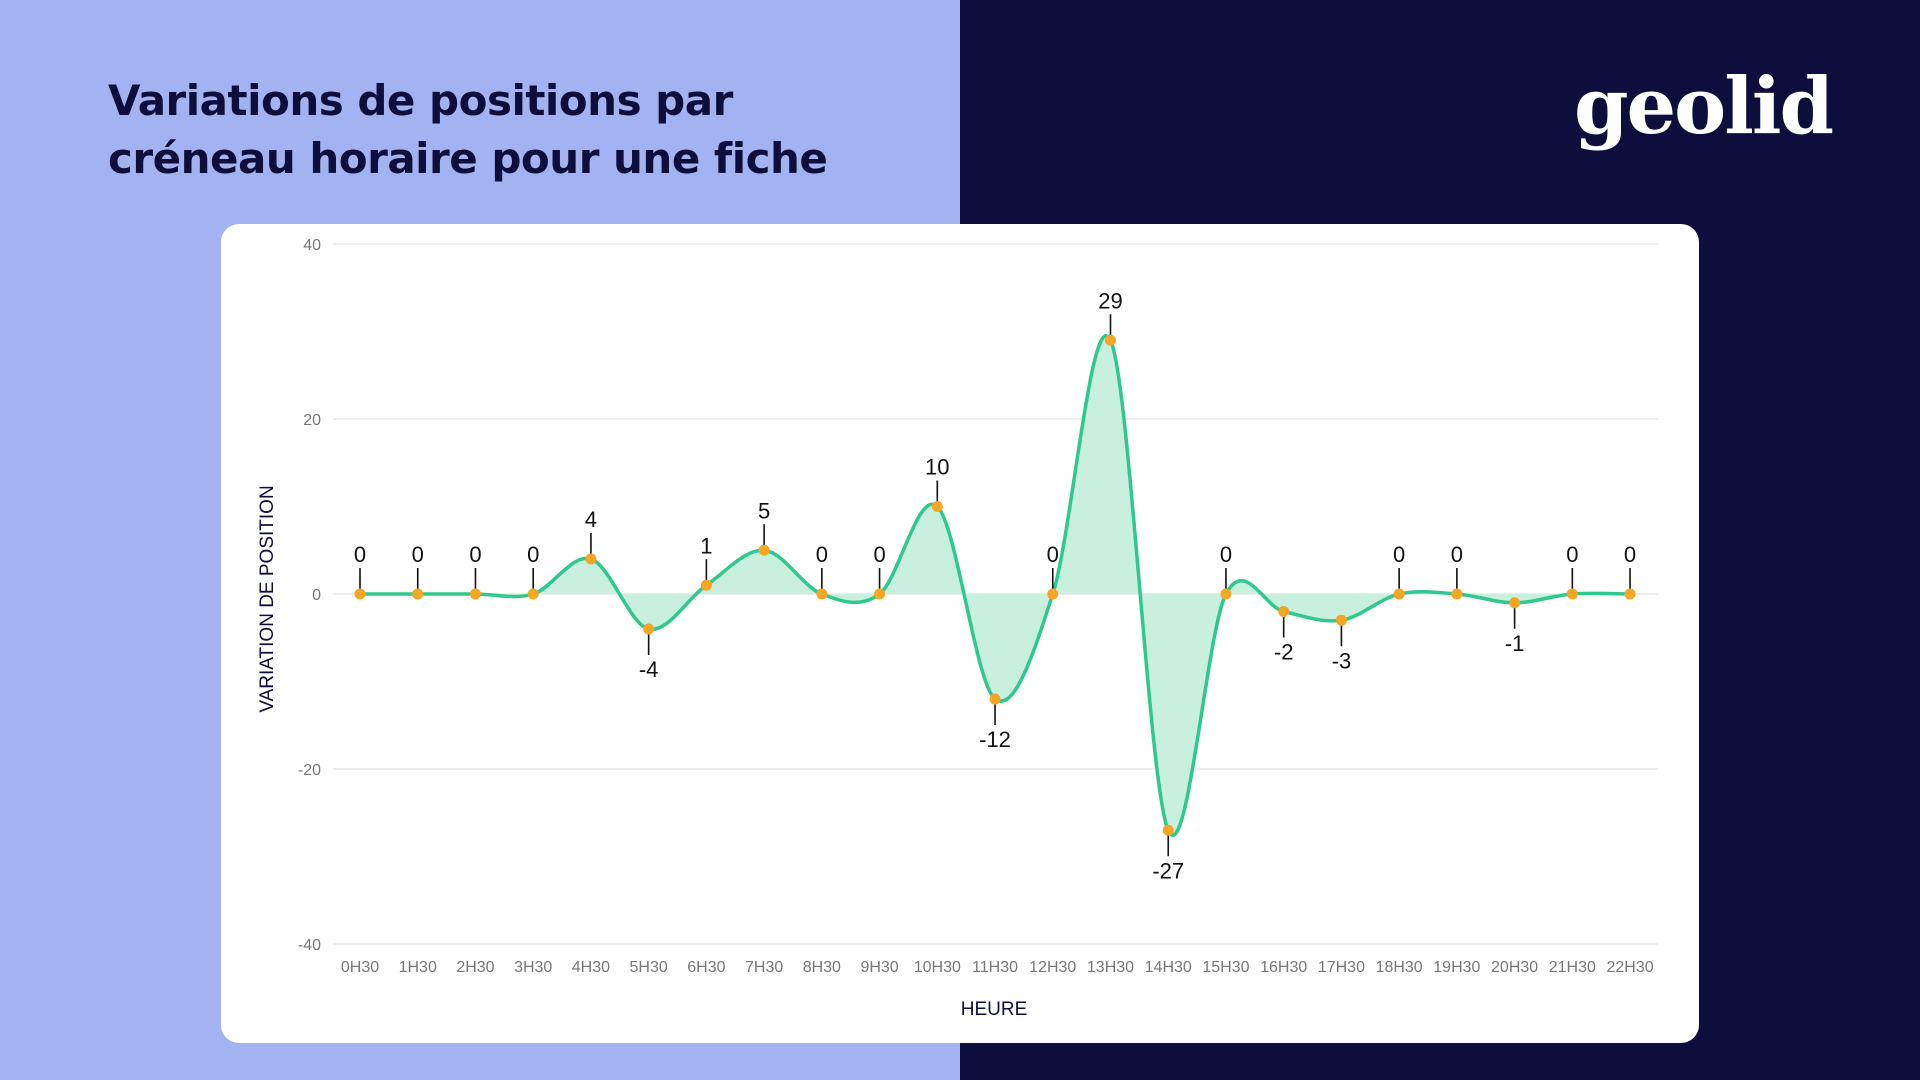  Describe the element at coordinates (591, 519) in the screenshot. I see `data-label: 4` at that location.